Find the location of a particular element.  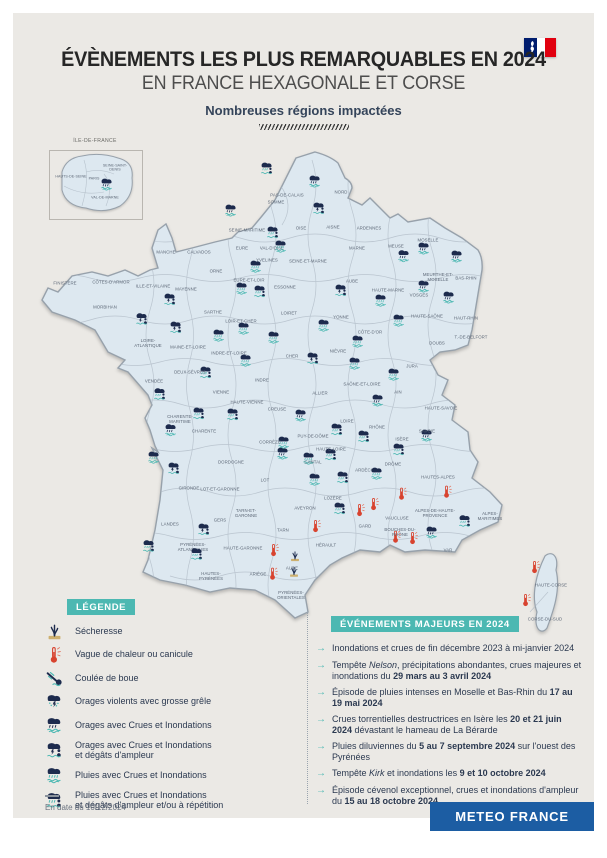

department-cher: CHER is located at coordinates (292, 357).